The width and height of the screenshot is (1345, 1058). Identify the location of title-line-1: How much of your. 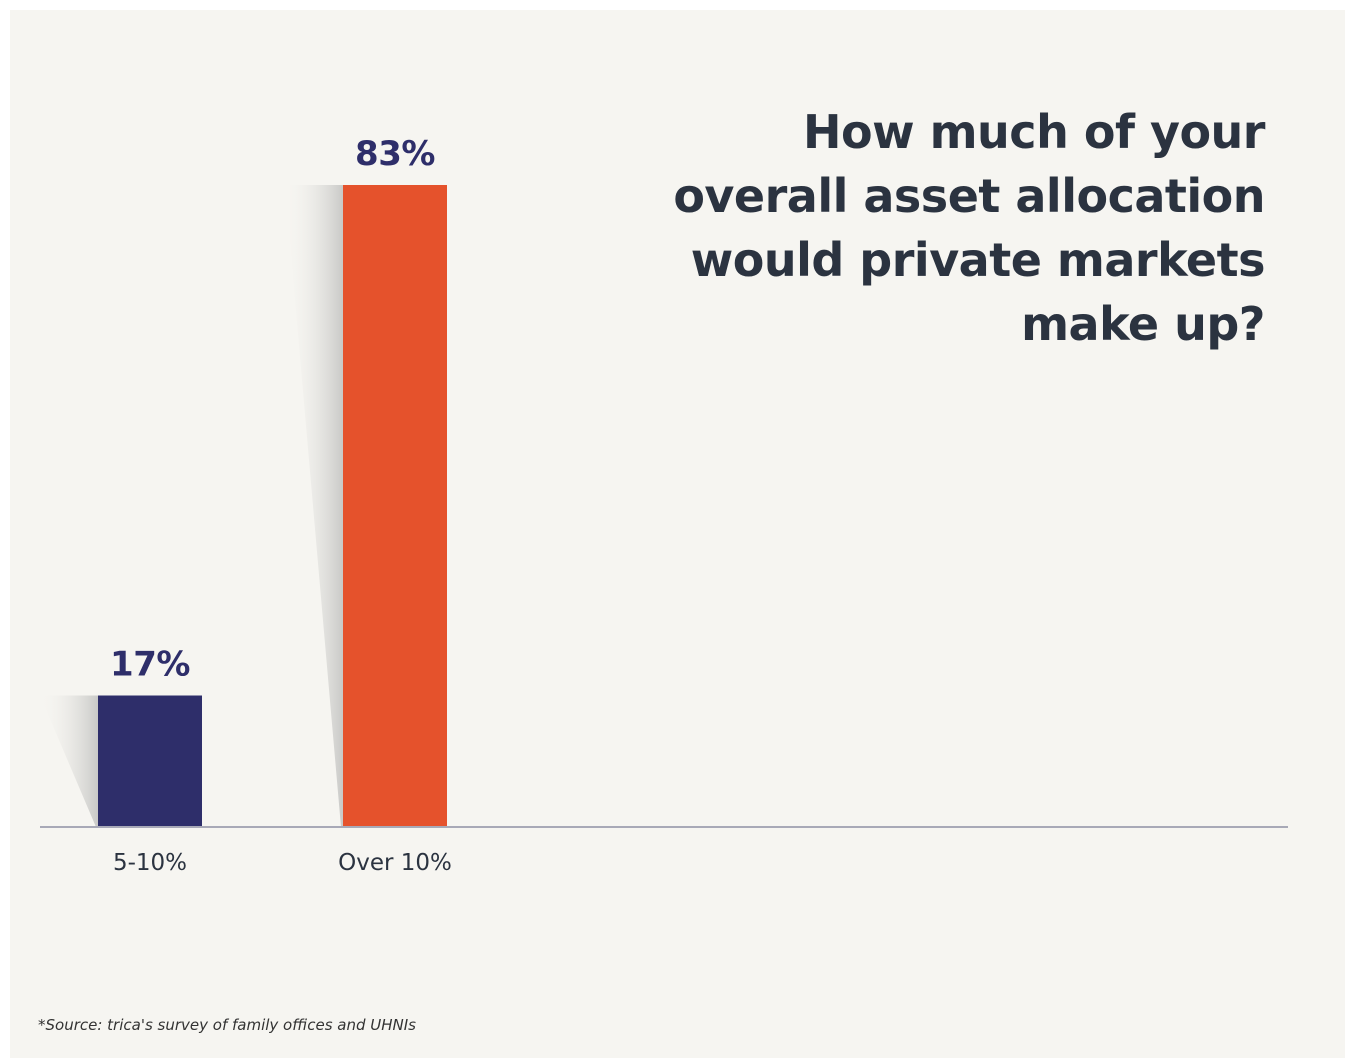
(1034, 132).